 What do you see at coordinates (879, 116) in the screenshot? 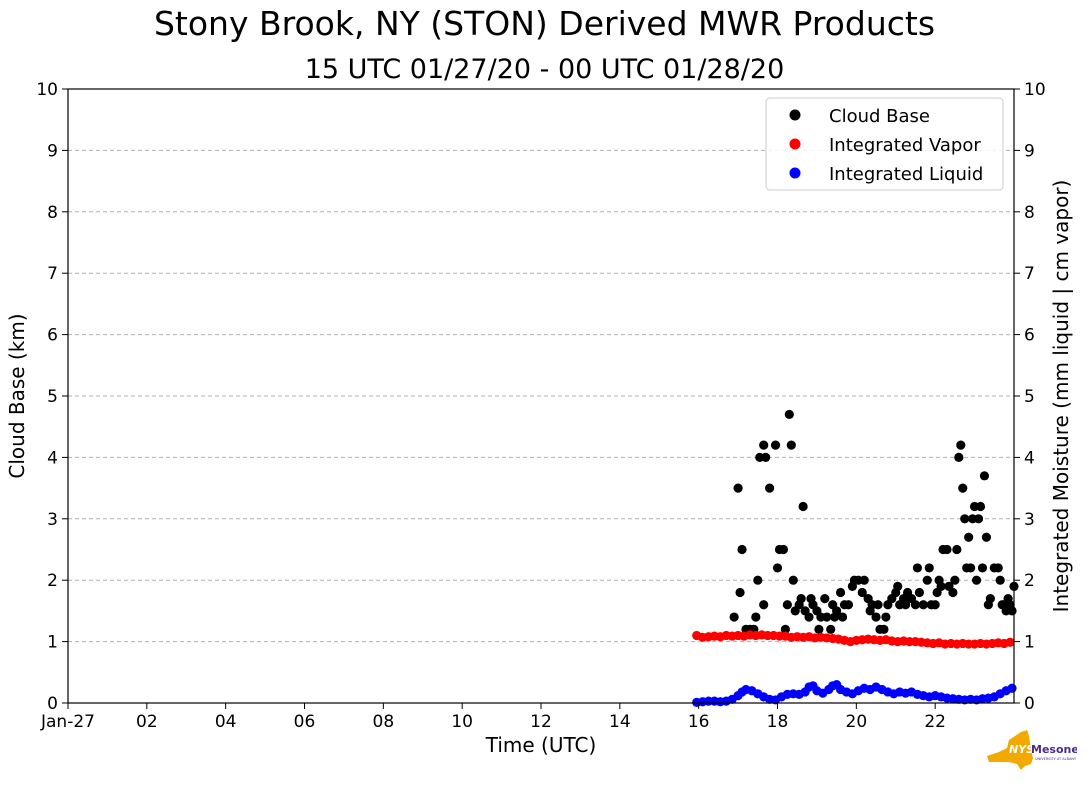
I see `legend-label: Cloud Base` at bounding box center [879, 116].